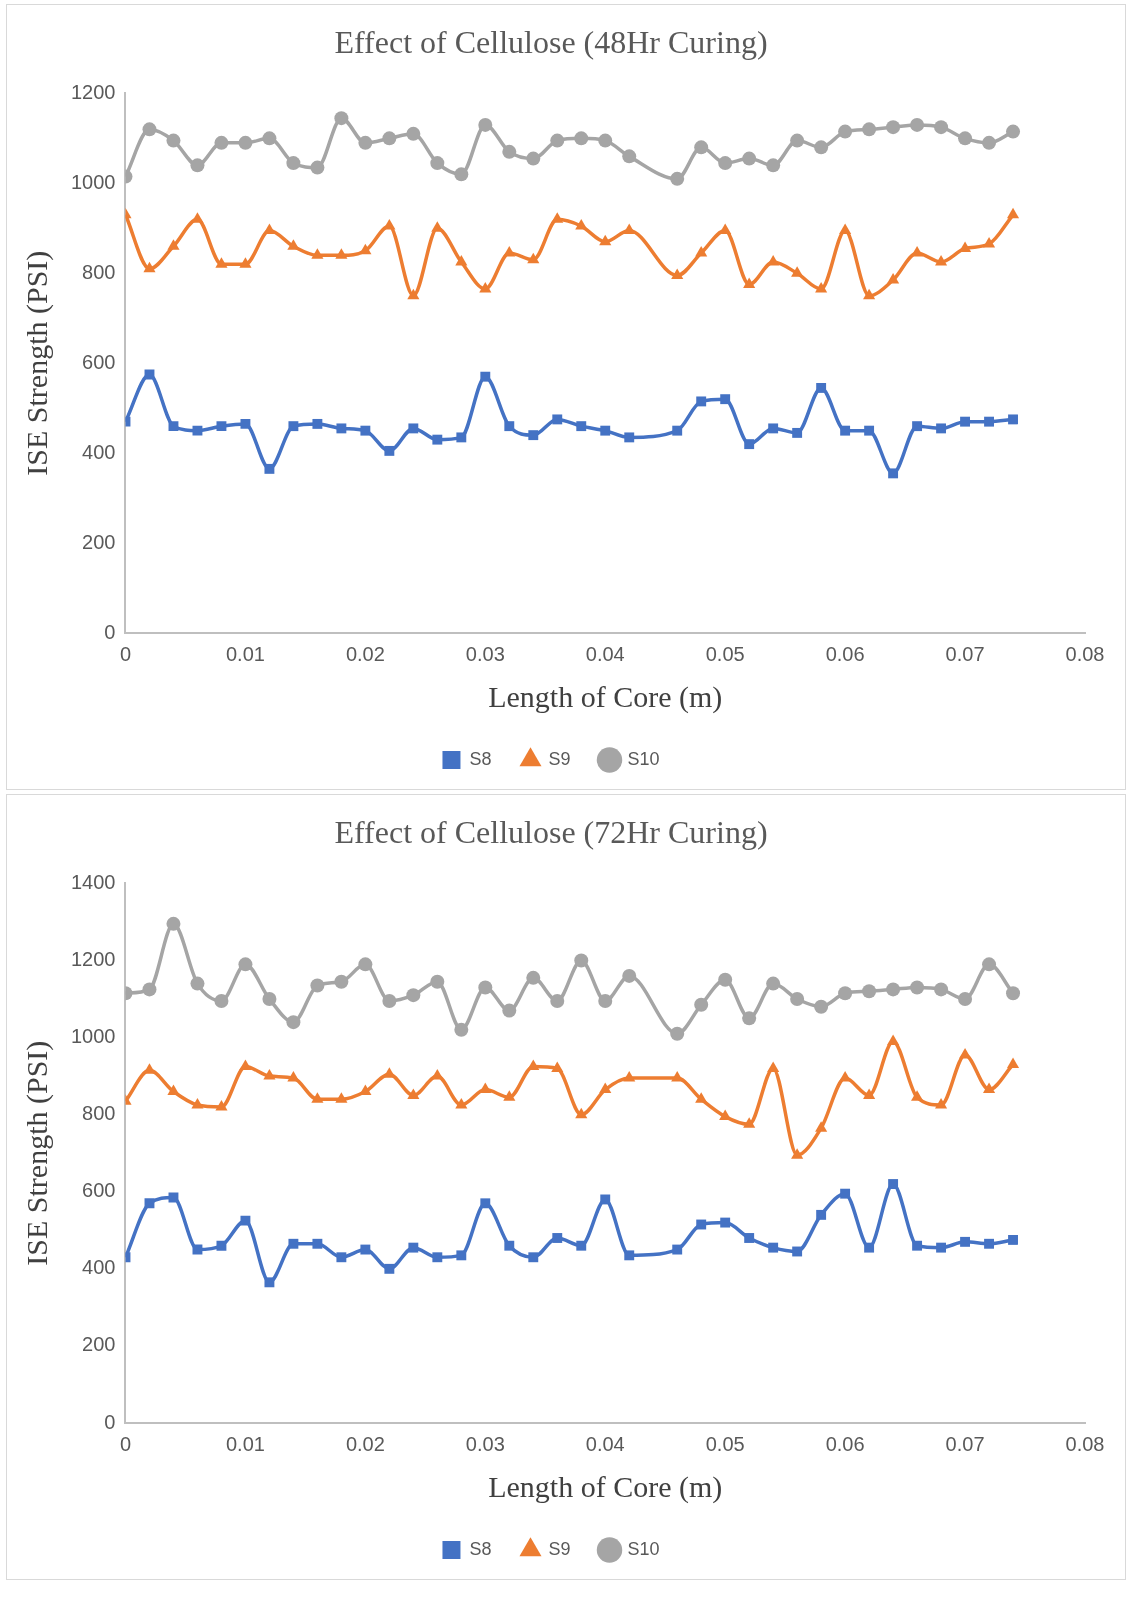 This screenshot has height=1606, width=1135. What do you see at coordinates (93, 881) in the screenshot?
I see `y-tick-label: 1400` at bounding box center [93, 881].